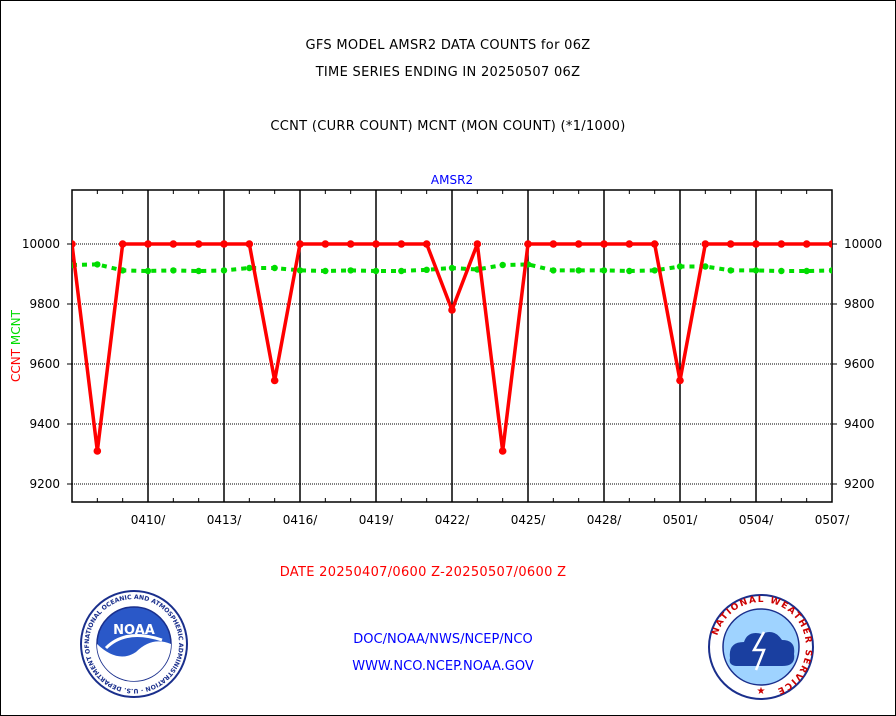 The width and height of the screenshot is (896, 716). Describe the element at coordinates (149, 520) in the screenshot. I see `x-tick-label: 0410/` at that location.